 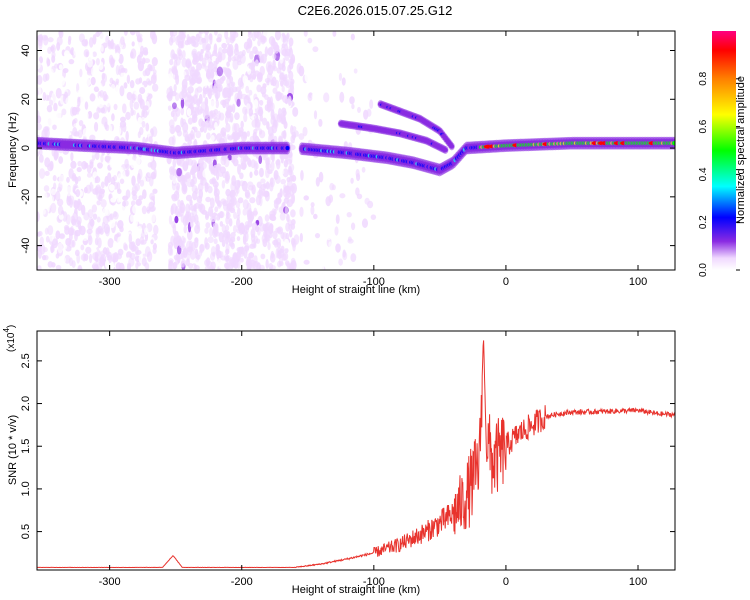 I want to click on y-tick-label: 2.0, so click(x=26, y=403).